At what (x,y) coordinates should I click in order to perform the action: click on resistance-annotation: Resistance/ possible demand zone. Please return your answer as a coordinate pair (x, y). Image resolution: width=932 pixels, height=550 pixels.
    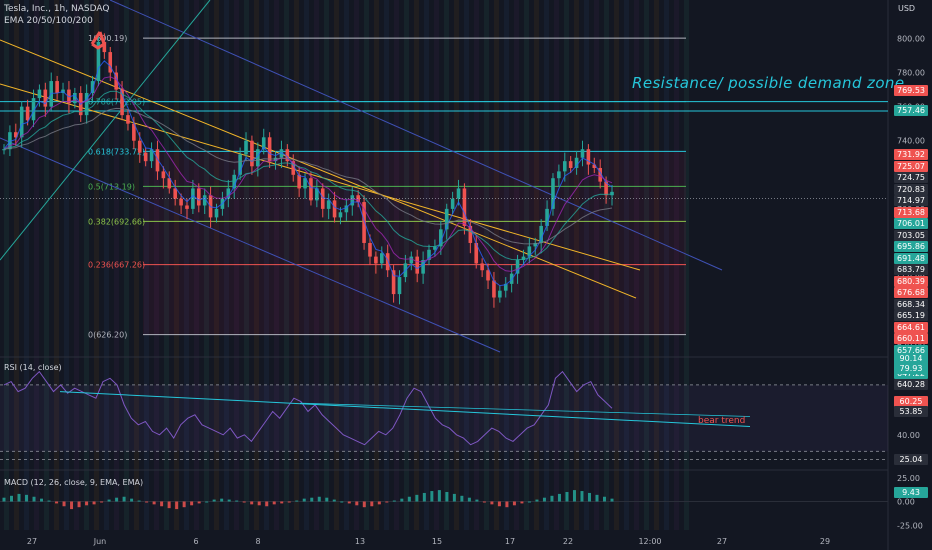
    Looking at the image, I should click on (768, 83).